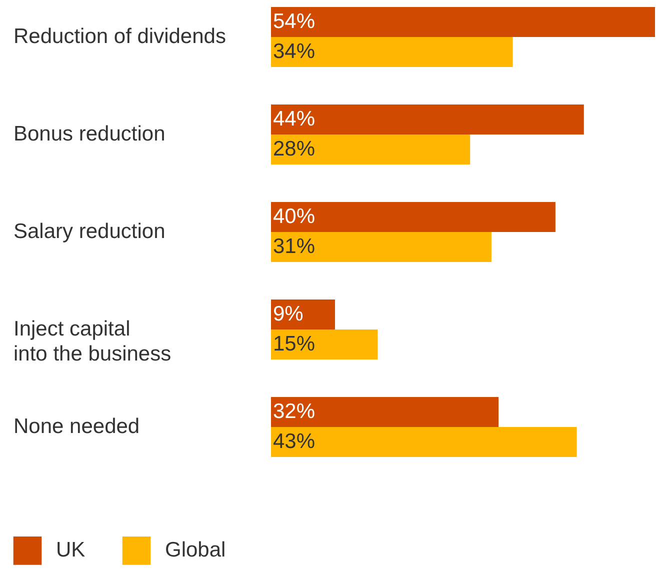  What do you see at coordinates (294, 51) in the screenshot?
I see `data-label: 34%` at bounding box center [294, 51].